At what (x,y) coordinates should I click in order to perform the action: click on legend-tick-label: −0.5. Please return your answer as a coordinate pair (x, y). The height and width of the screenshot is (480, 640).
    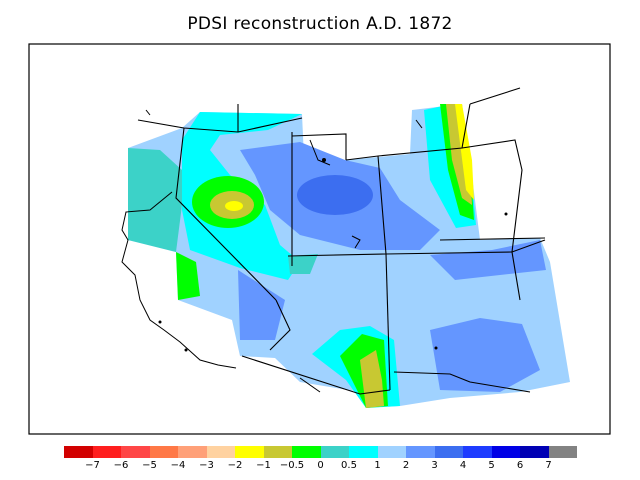
    Looking at the image, I should click on (292, 465).